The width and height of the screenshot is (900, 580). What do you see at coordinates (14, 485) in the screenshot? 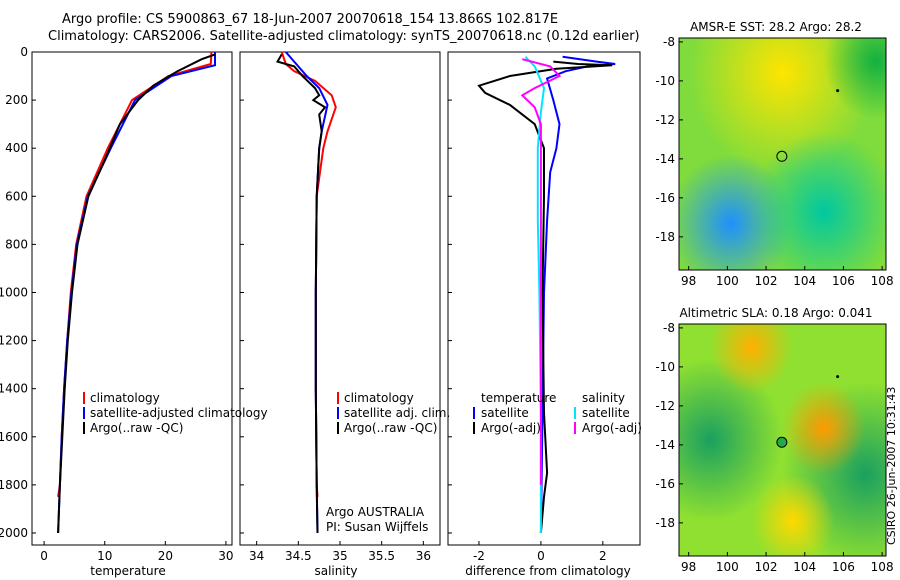
I see `depth-y-tick-label: 1800` at bounding box center [14, 485].